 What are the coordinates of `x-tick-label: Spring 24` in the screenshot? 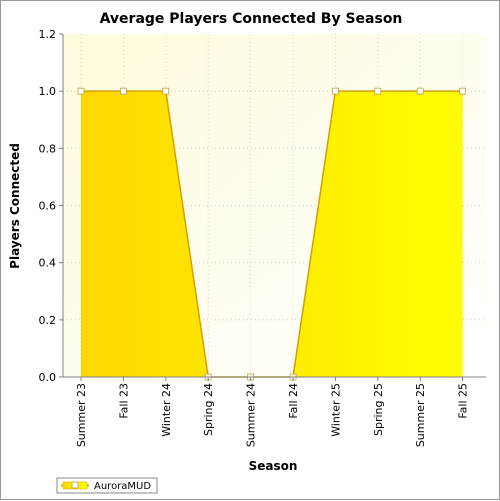 It's located at (208, 409).